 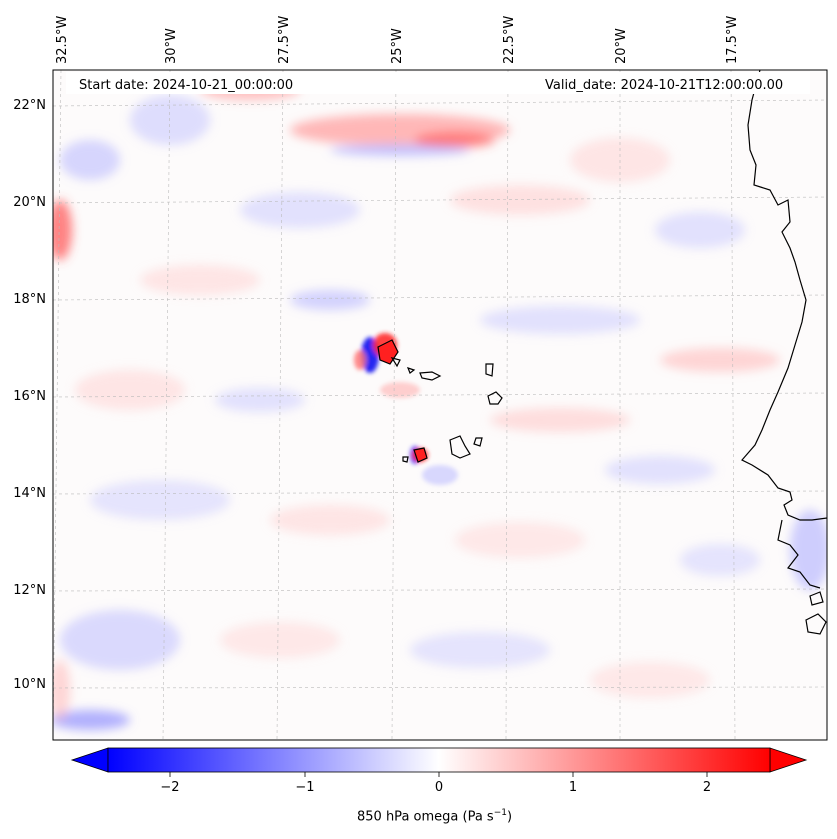 I want to click on lat-label: 12°N, so click(x=29, y=590).